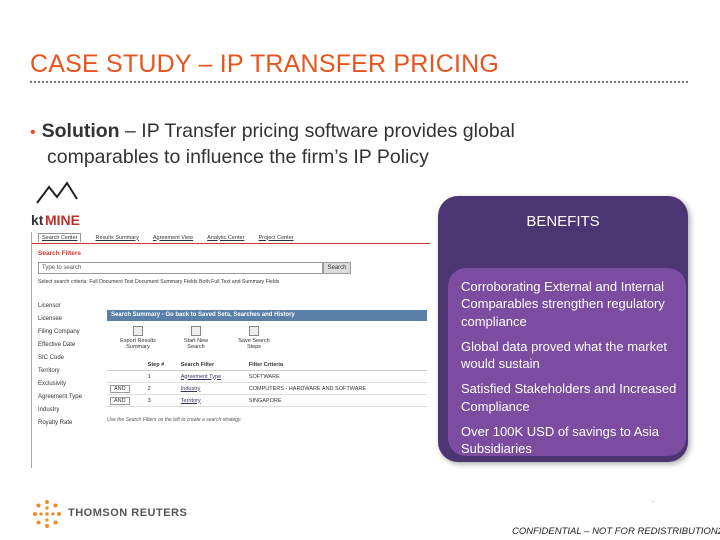 The image size is (720, 540). I want to click on criteria-cell: COMPUTERS - HARDWARE AND SOFTWARE, so click(336, 388).